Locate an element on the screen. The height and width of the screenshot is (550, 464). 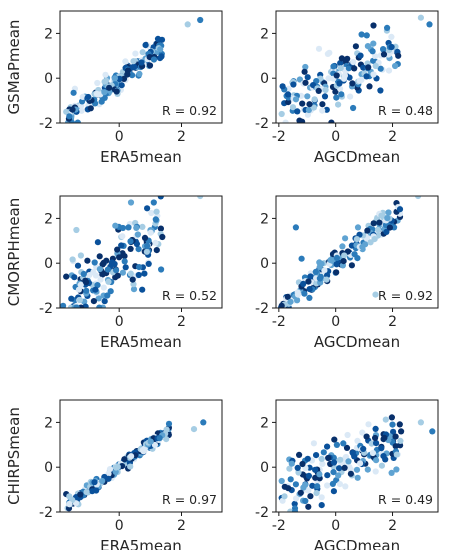
scatter-points is located at coordinates (132, 252).